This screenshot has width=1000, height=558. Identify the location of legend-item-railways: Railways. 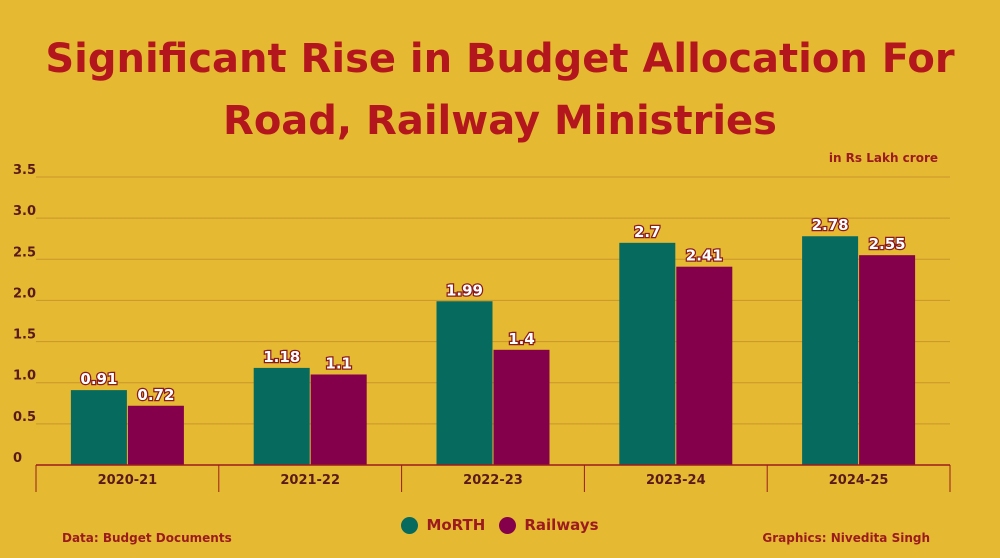
(549, 525).